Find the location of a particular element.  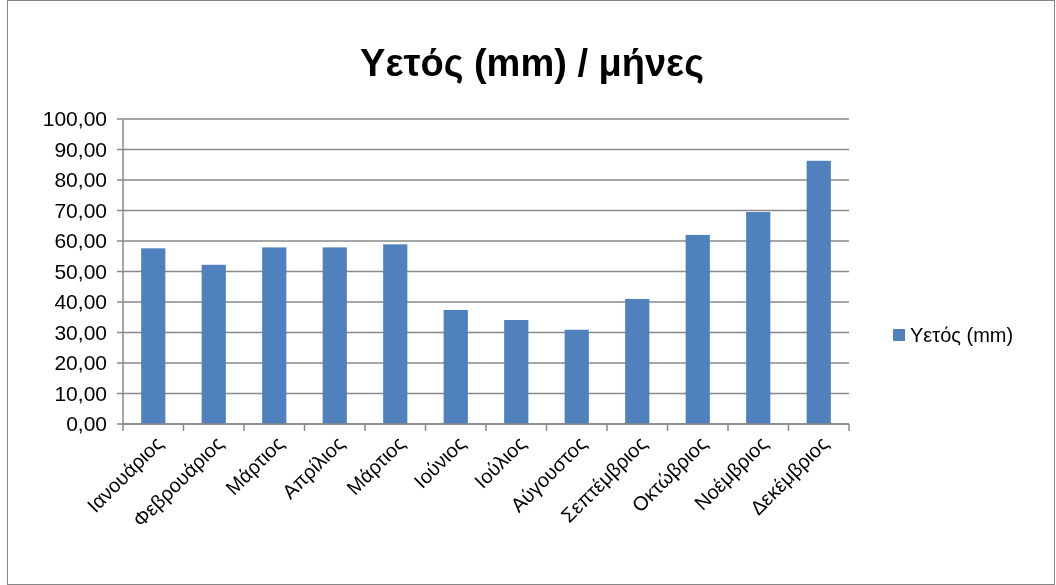

chart-title: Υετός (mm) / μήνες is located at coordinates (532, 63).